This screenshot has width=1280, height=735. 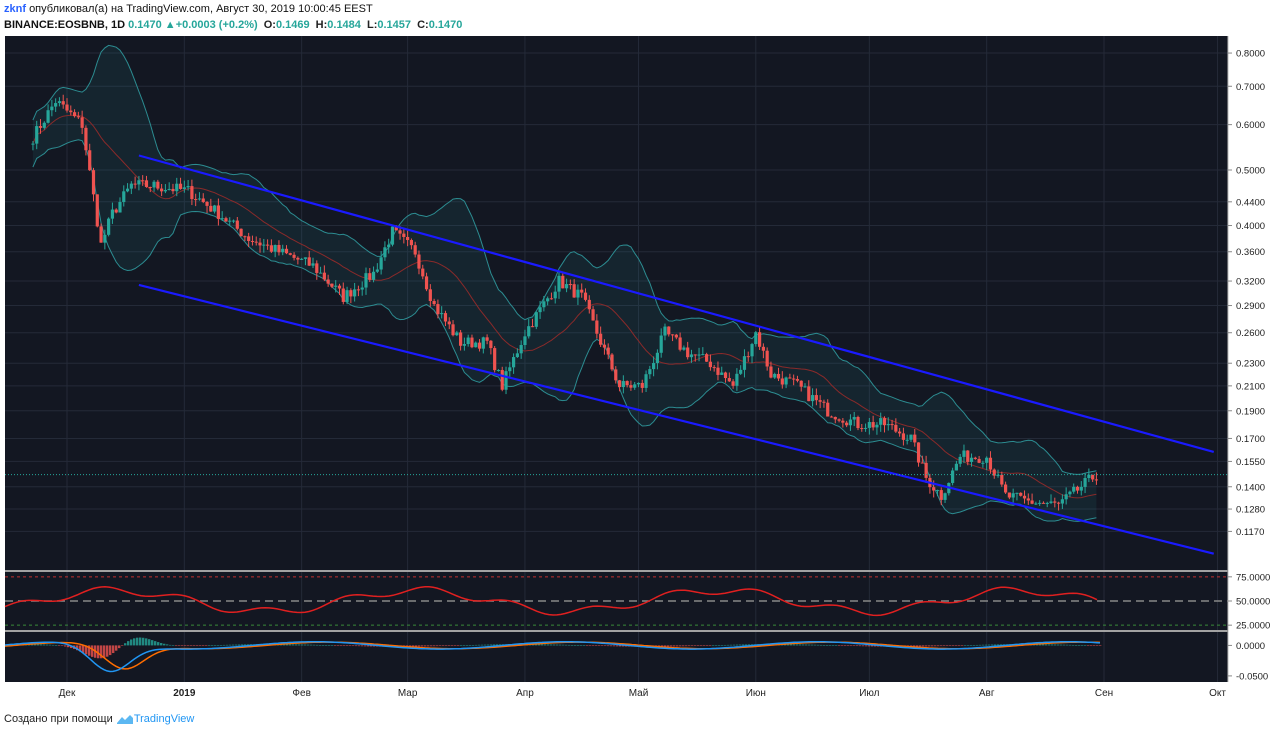 What do you see at coordinates (65, 25) in the screenshot?
I see `symbol-name: BINANCE:EOSBNB, 1D` at bounding box center [65, 25].